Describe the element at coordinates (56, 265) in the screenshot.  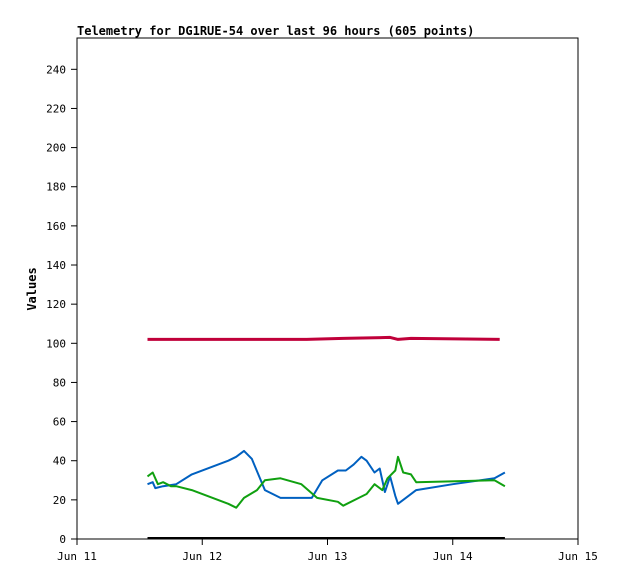
I see `y-tick-label: 140` at that location.